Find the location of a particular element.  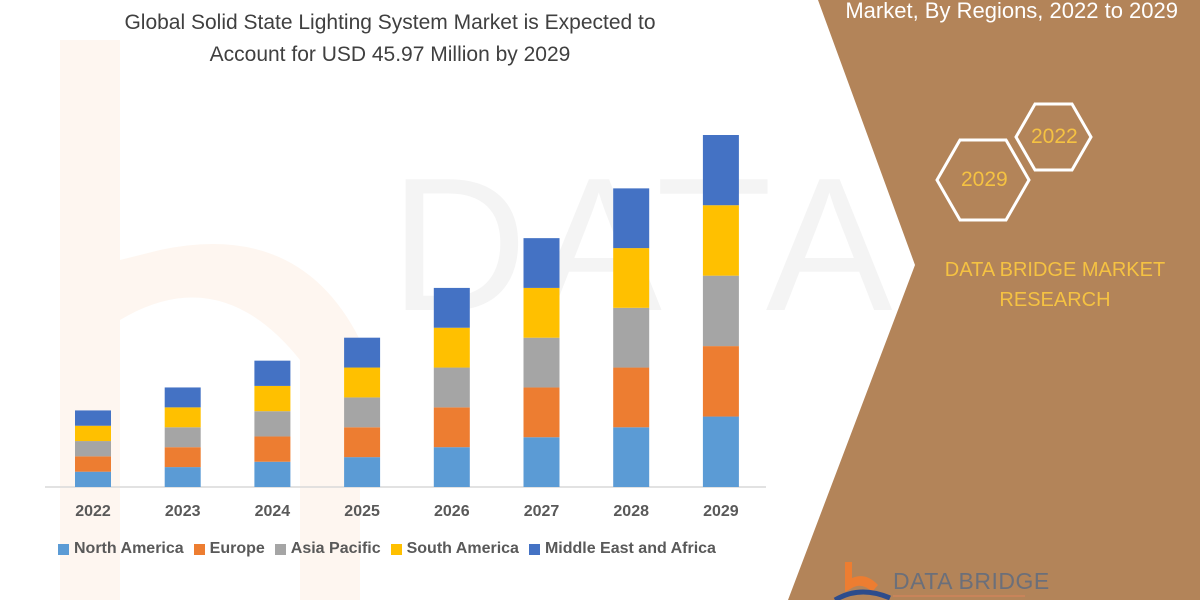

bar-segment-2028-middle-east-and-africa is located at coordinates (631, 218).